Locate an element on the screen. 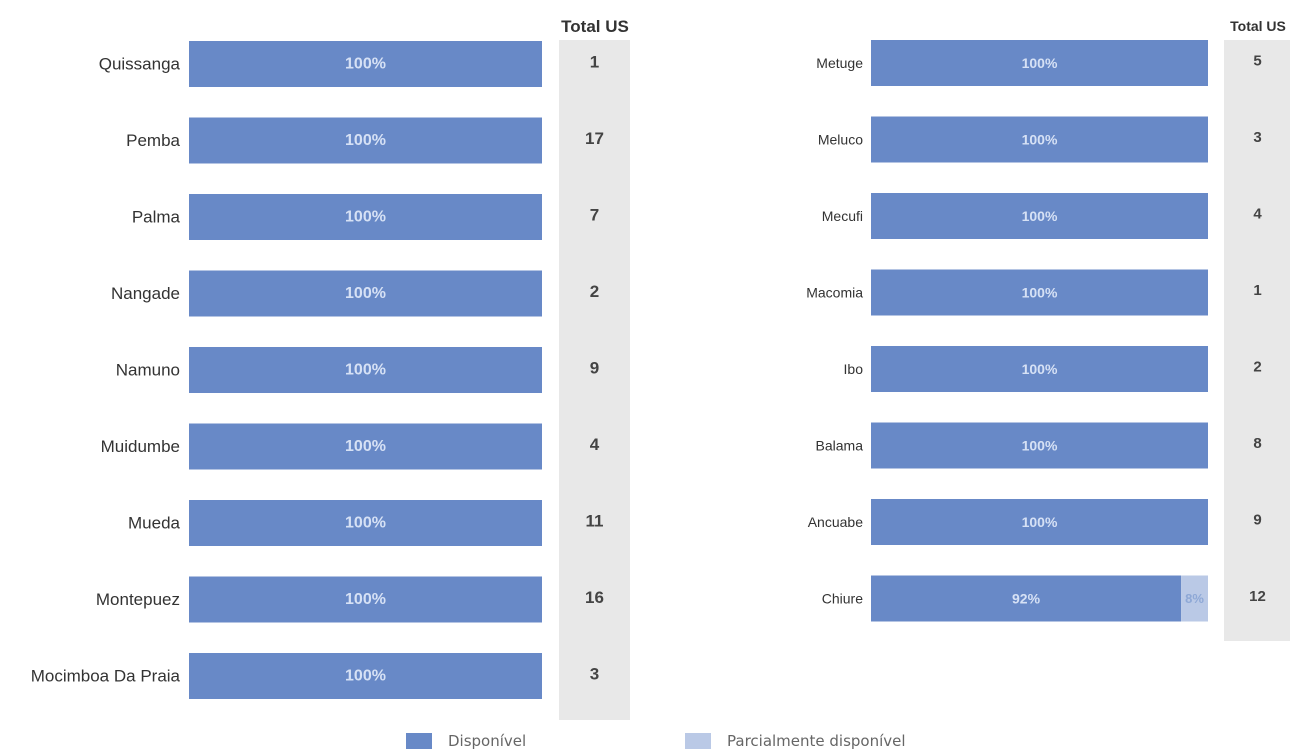 Image resolution: width=1290 pixels, height=751 pixels. category-label: Namuno is located at coordinates (148, 370).